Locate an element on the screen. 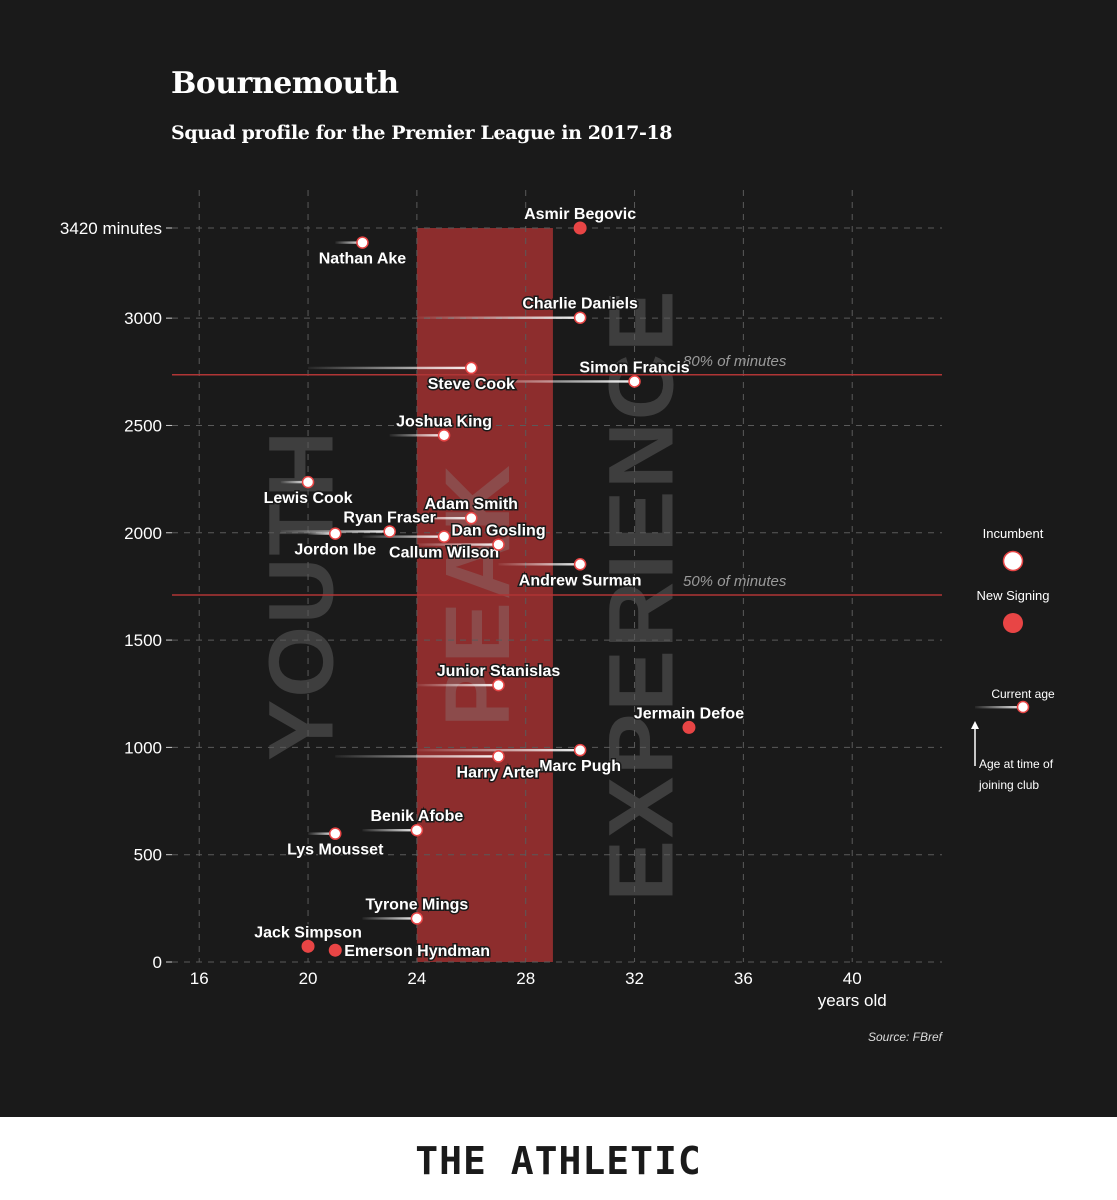 The image size is (1117, 1200). point-steve-cook is located at coordinates (471, 368).